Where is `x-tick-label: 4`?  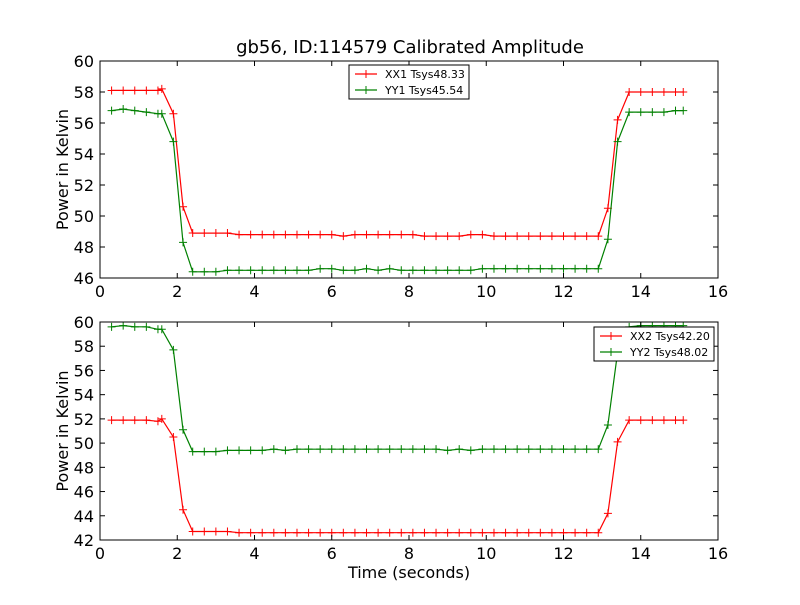
x-tick-label: 4 is located at coordinates (254, 291).